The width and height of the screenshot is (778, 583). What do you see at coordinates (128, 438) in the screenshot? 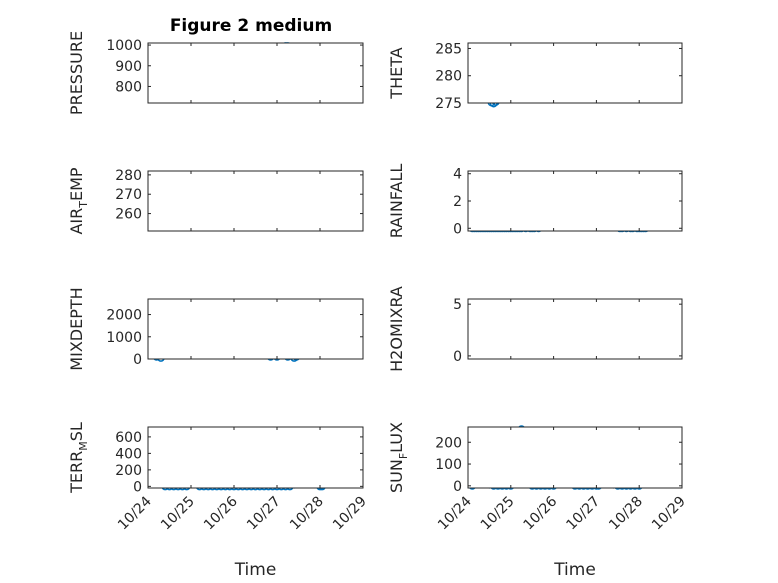
I see `y-tick-label: 600` at bounding box center [128, 438].